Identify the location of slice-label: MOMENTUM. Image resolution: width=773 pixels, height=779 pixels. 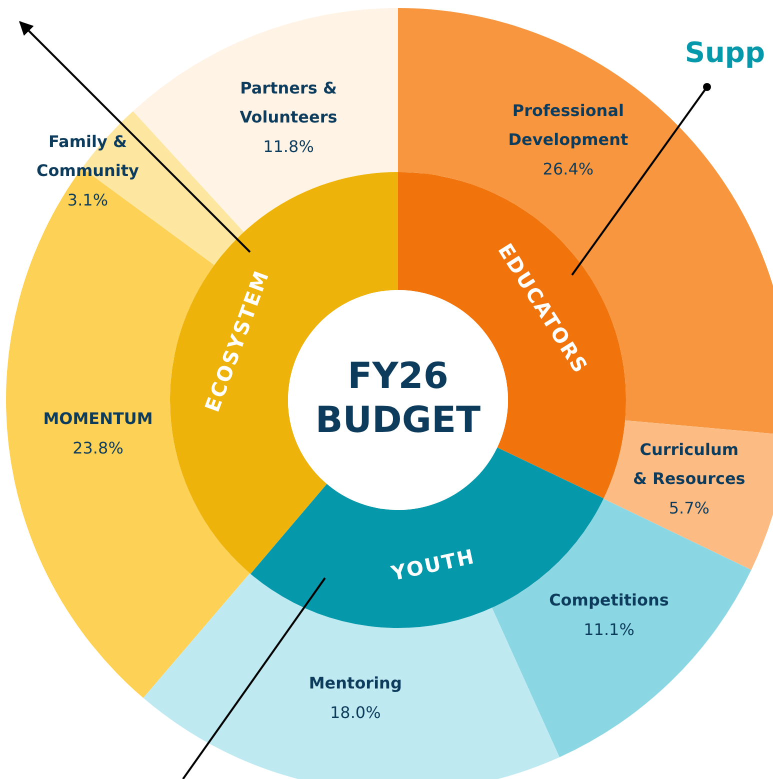
(98, 418).